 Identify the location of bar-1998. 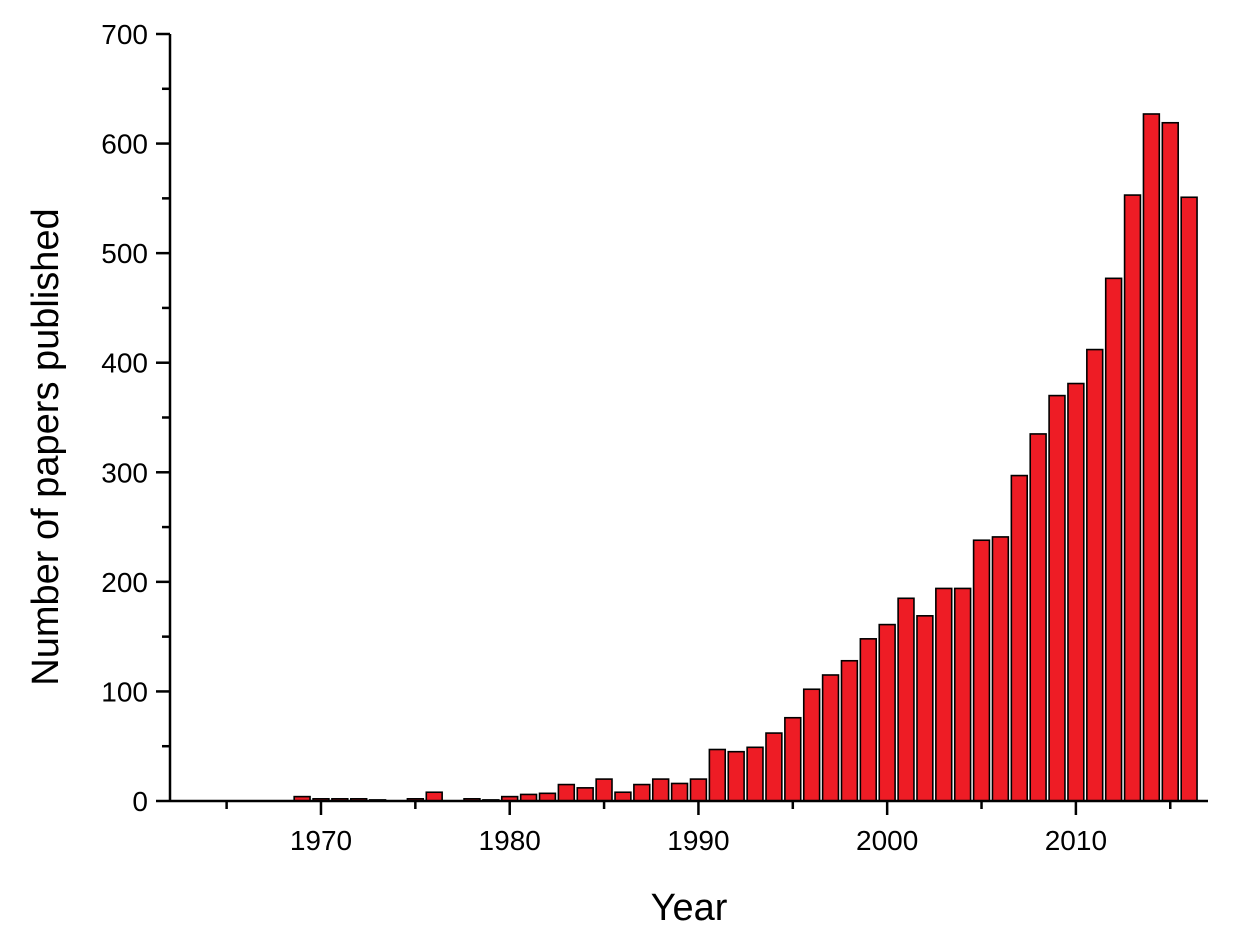
(849, 730).